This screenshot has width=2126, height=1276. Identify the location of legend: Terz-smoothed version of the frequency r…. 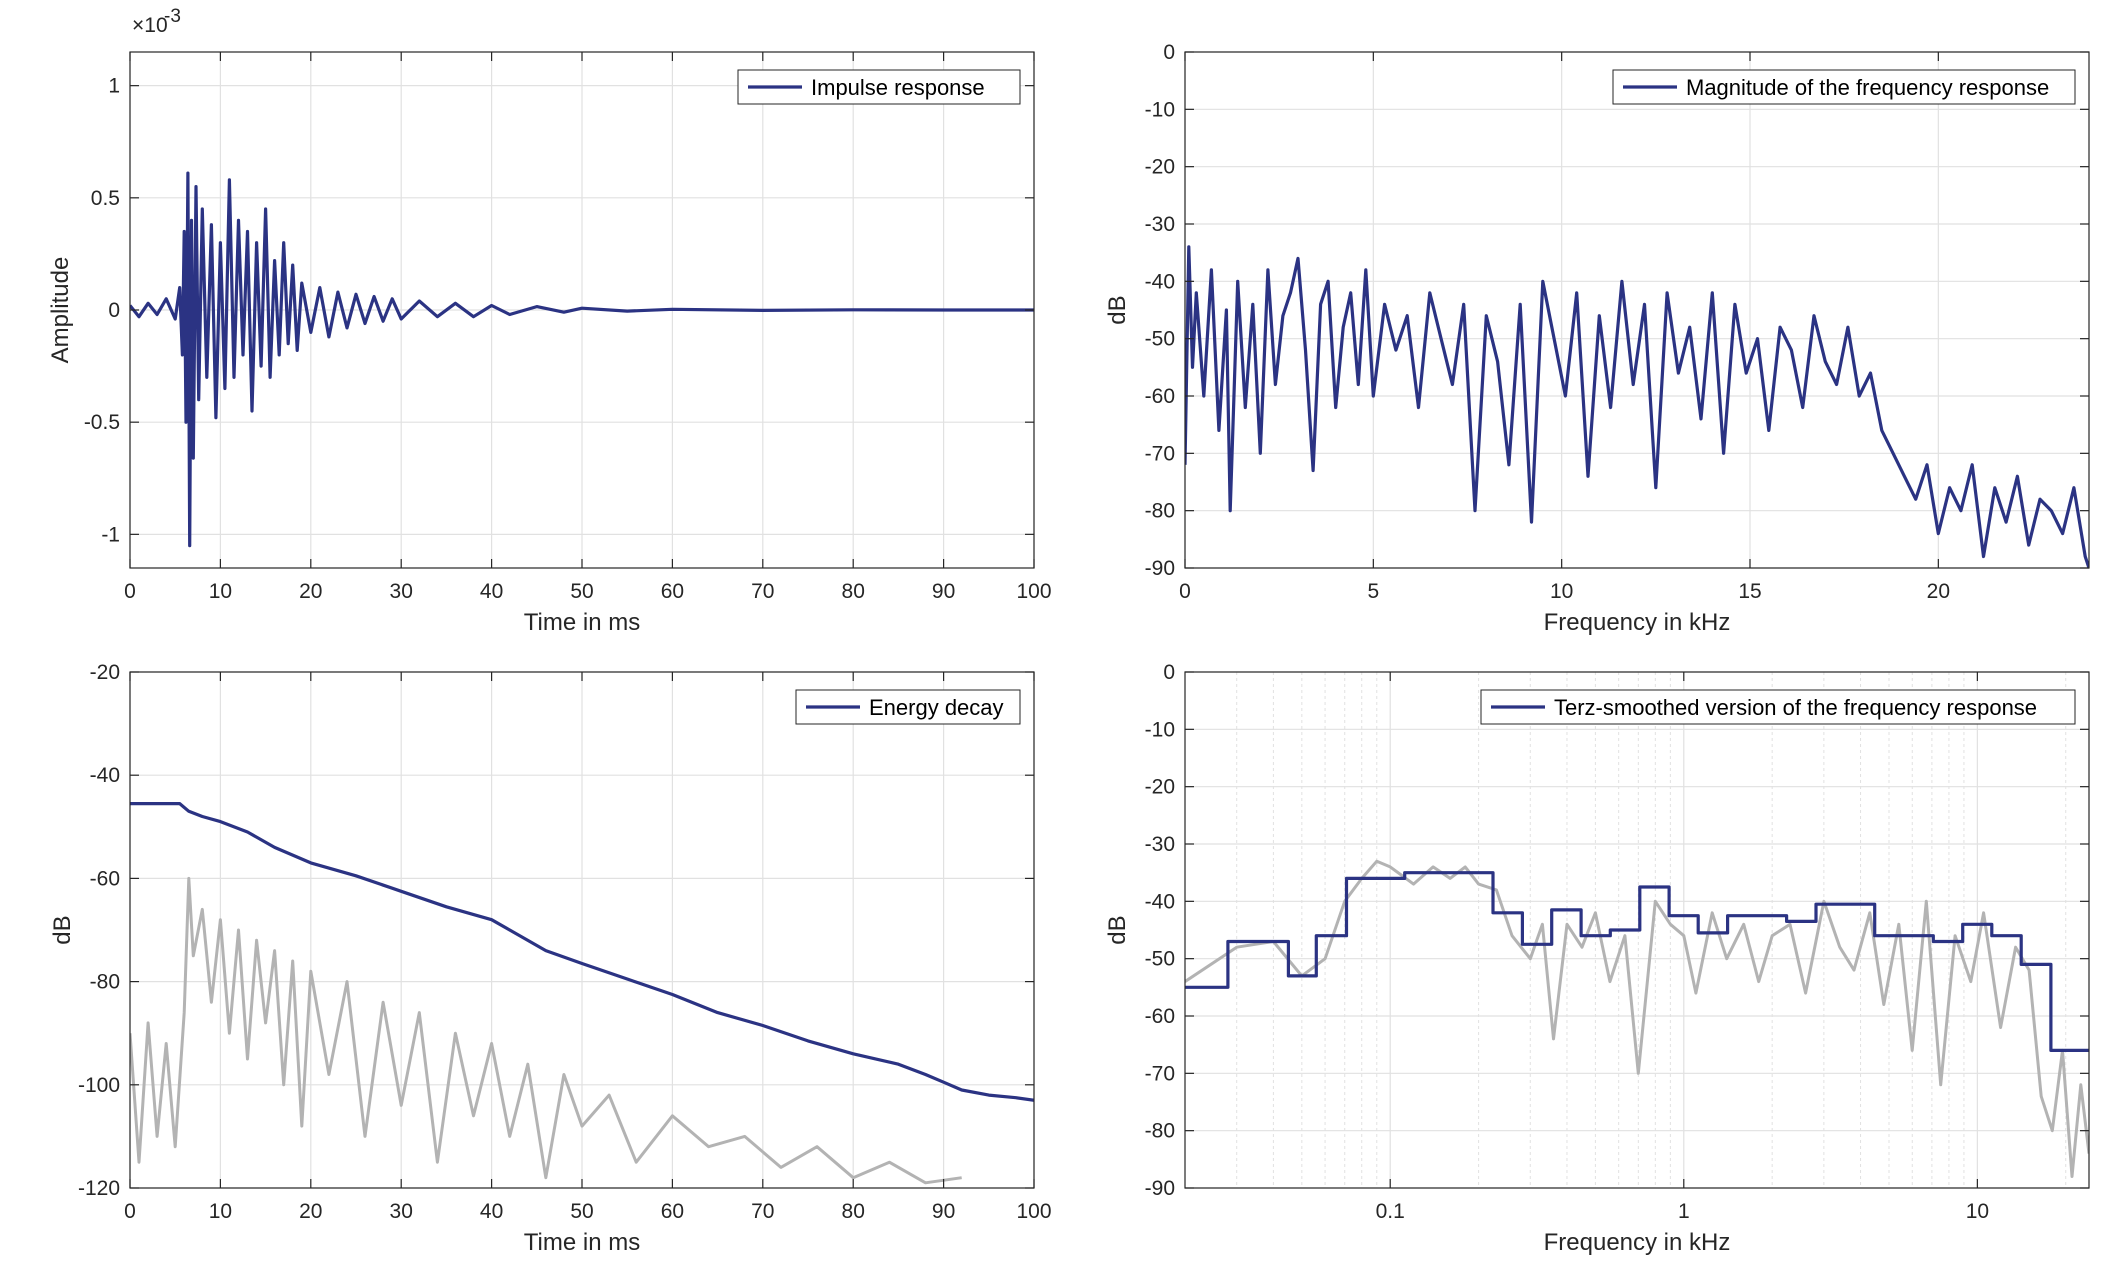
(1778, 707).